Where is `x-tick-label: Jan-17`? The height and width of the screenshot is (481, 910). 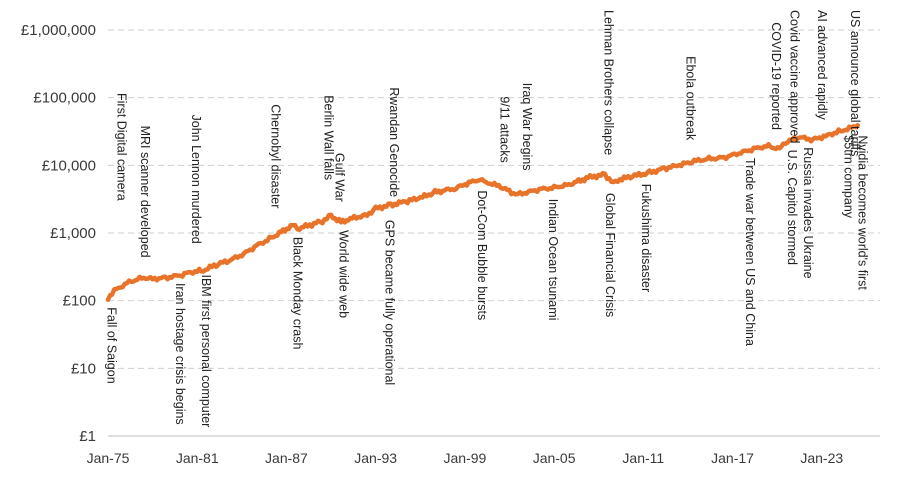
x-tick-label: Jan-17 is located at coordinates (732, 458).